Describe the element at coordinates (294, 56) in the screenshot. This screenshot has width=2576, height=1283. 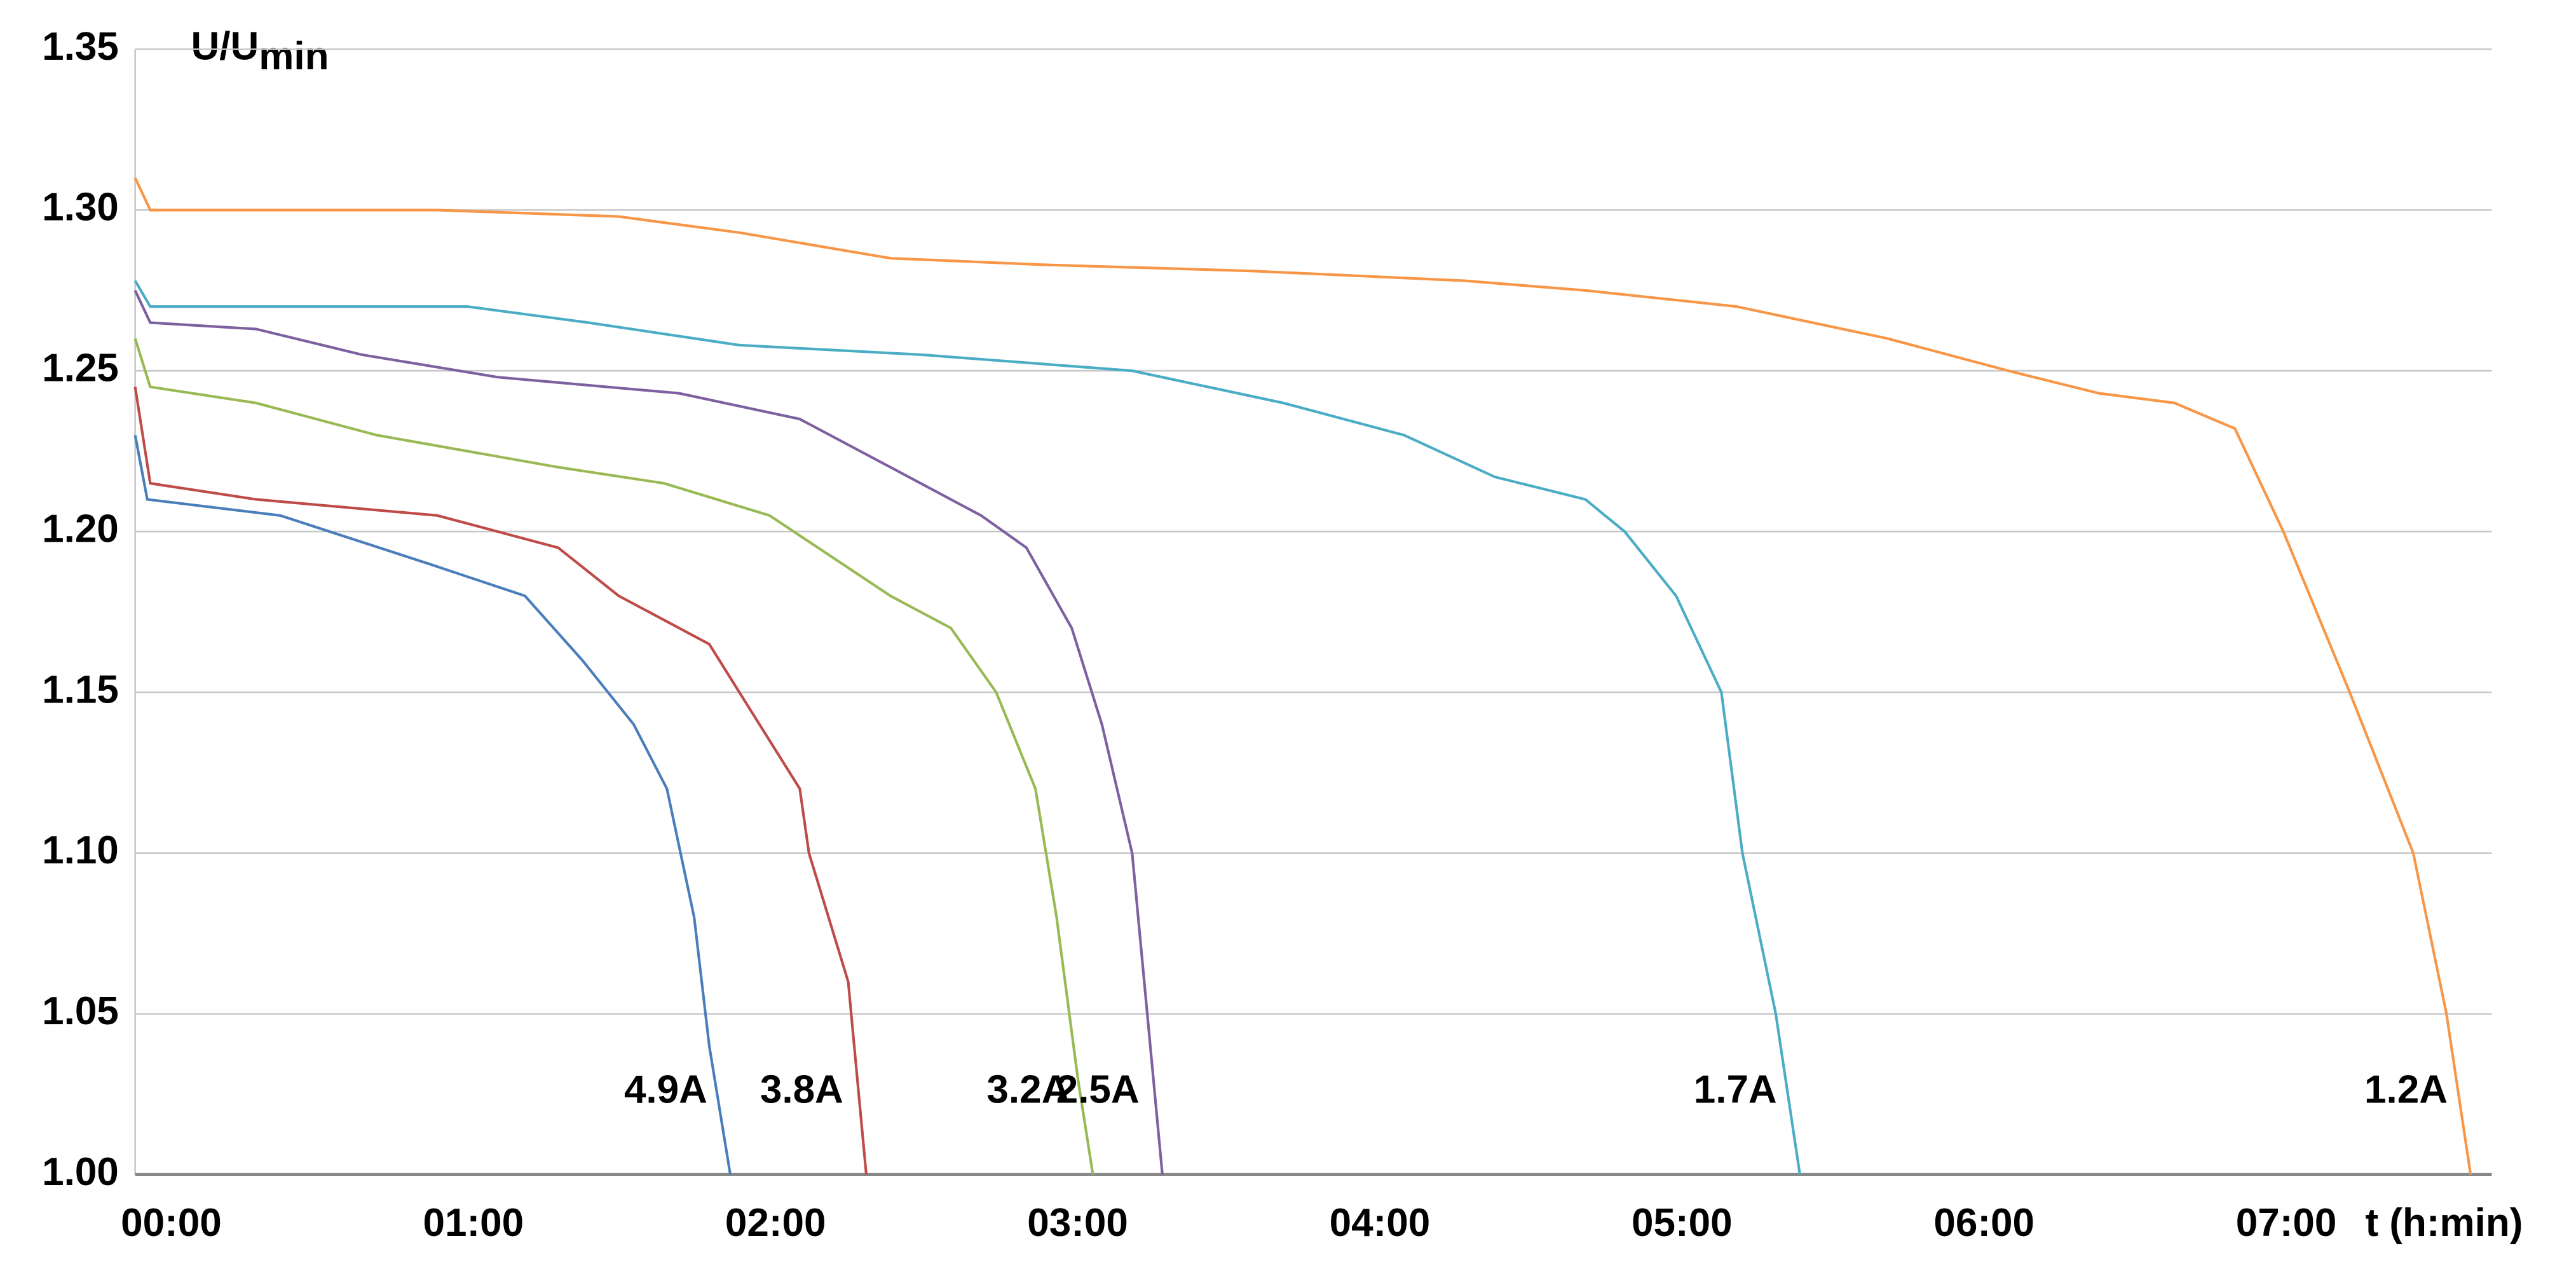
I see `y-axis-label-sub: min` at that location.